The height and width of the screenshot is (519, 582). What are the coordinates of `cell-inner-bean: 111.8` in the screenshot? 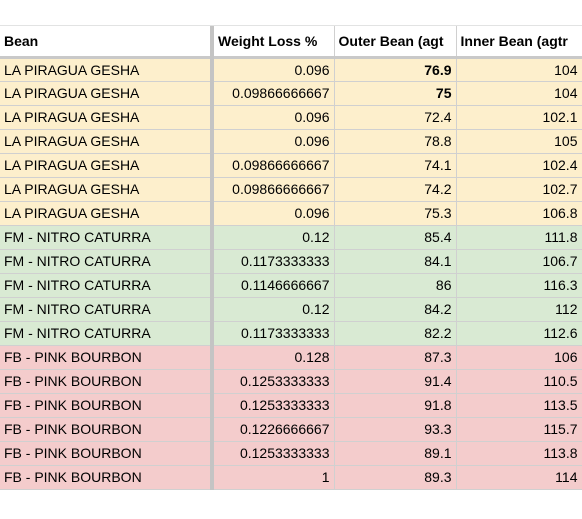 It's located at (519, 237).